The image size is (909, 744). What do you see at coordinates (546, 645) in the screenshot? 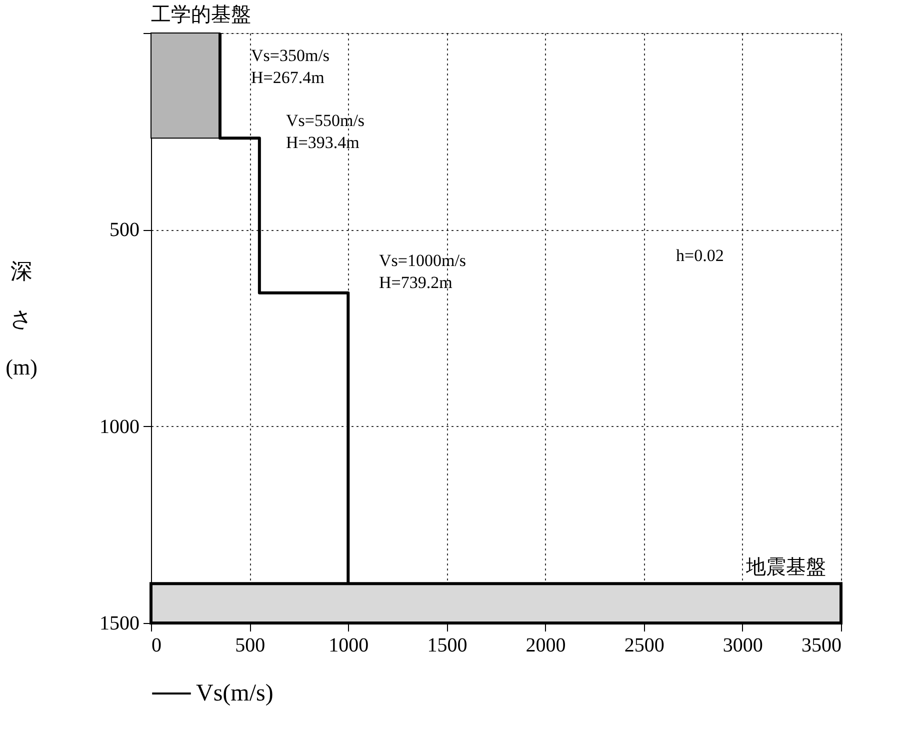
I see `x-tick-label: 2000` at bounding box center [546, 645].